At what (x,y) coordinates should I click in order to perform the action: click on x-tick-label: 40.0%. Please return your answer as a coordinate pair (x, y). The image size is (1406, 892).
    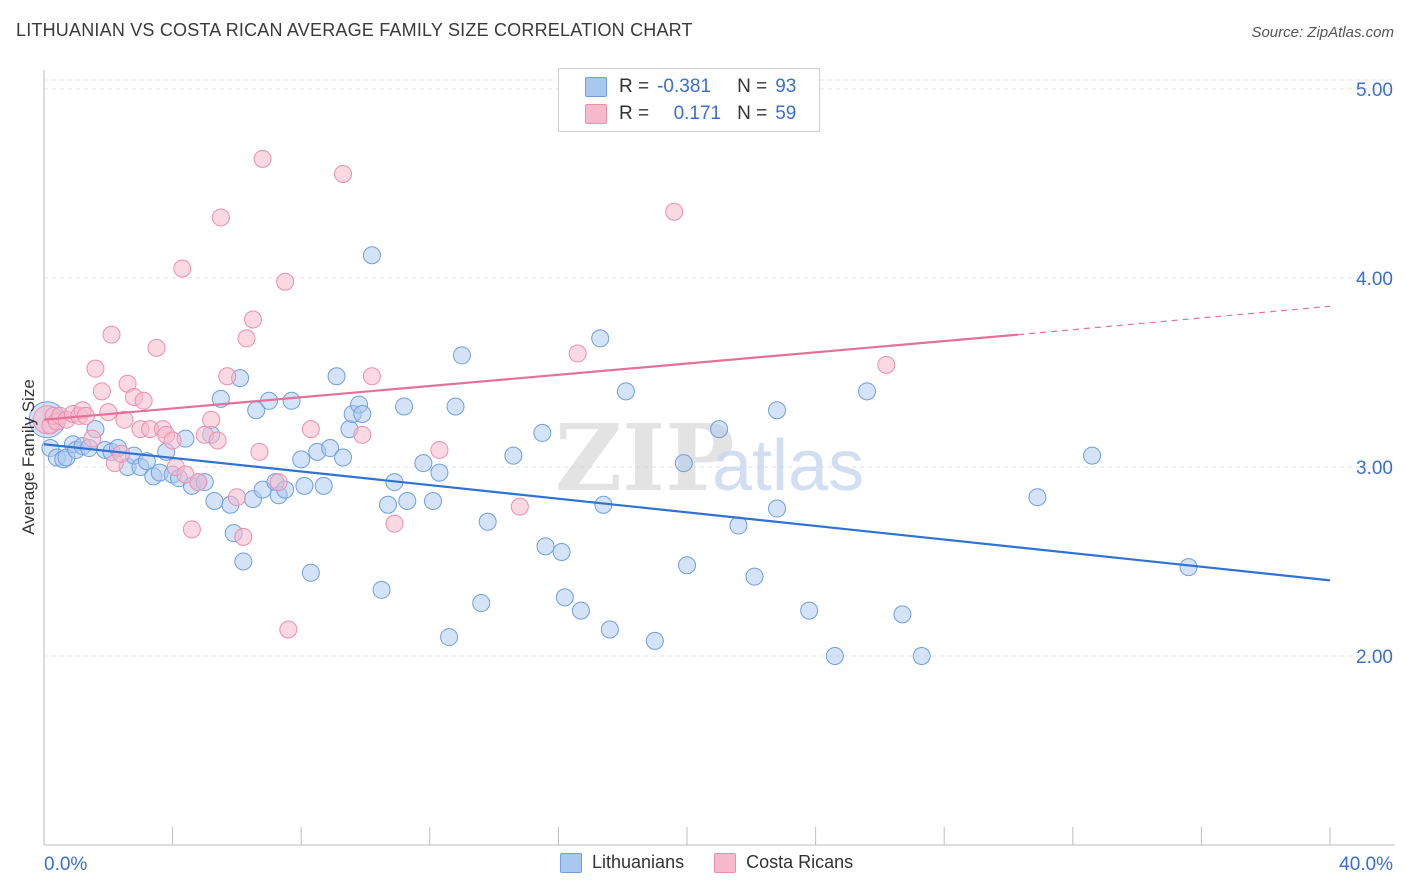
    Looking at the image, I should click on (1366, 864).